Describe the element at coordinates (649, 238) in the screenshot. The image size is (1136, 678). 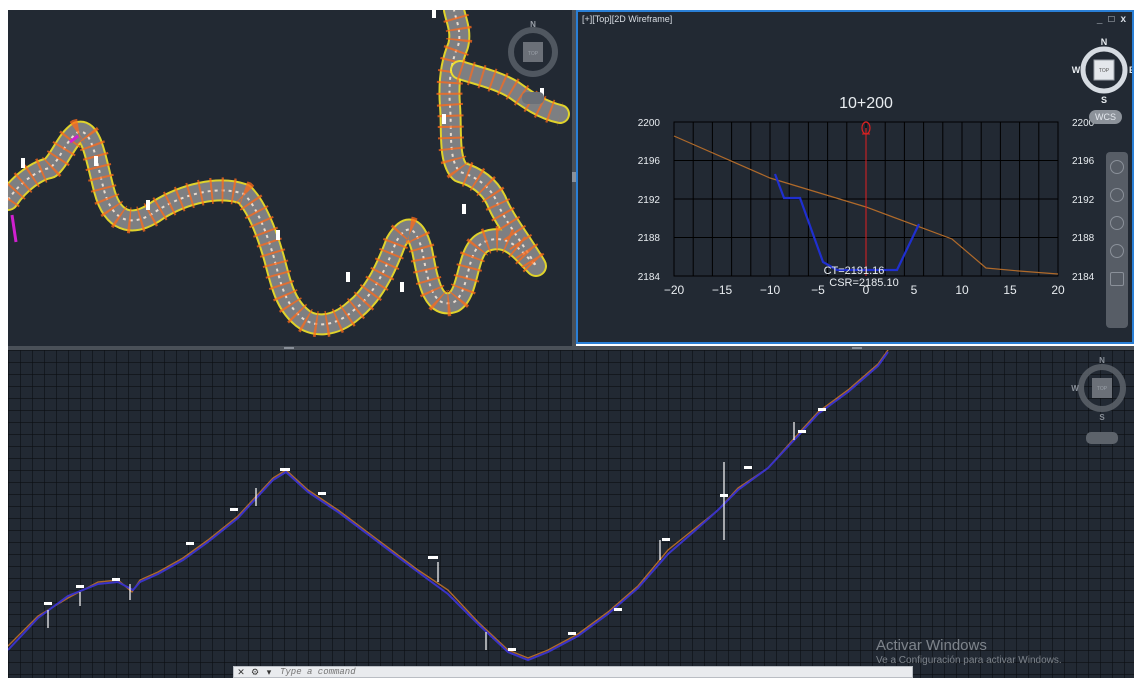
I see `y-tick-2188: 2188` at that location.